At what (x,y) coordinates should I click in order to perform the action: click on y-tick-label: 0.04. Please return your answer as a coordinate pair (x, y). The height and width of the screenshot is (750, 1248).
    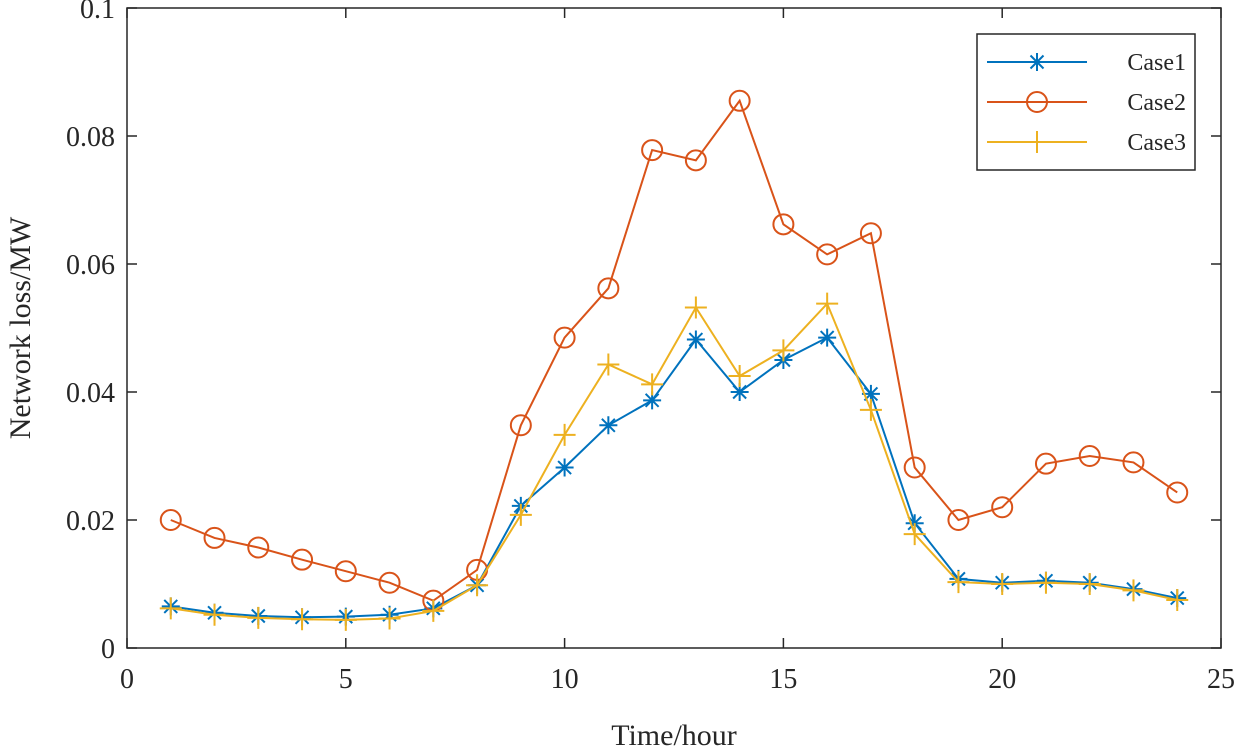
    Looking at the image, I should click on (90, 393).